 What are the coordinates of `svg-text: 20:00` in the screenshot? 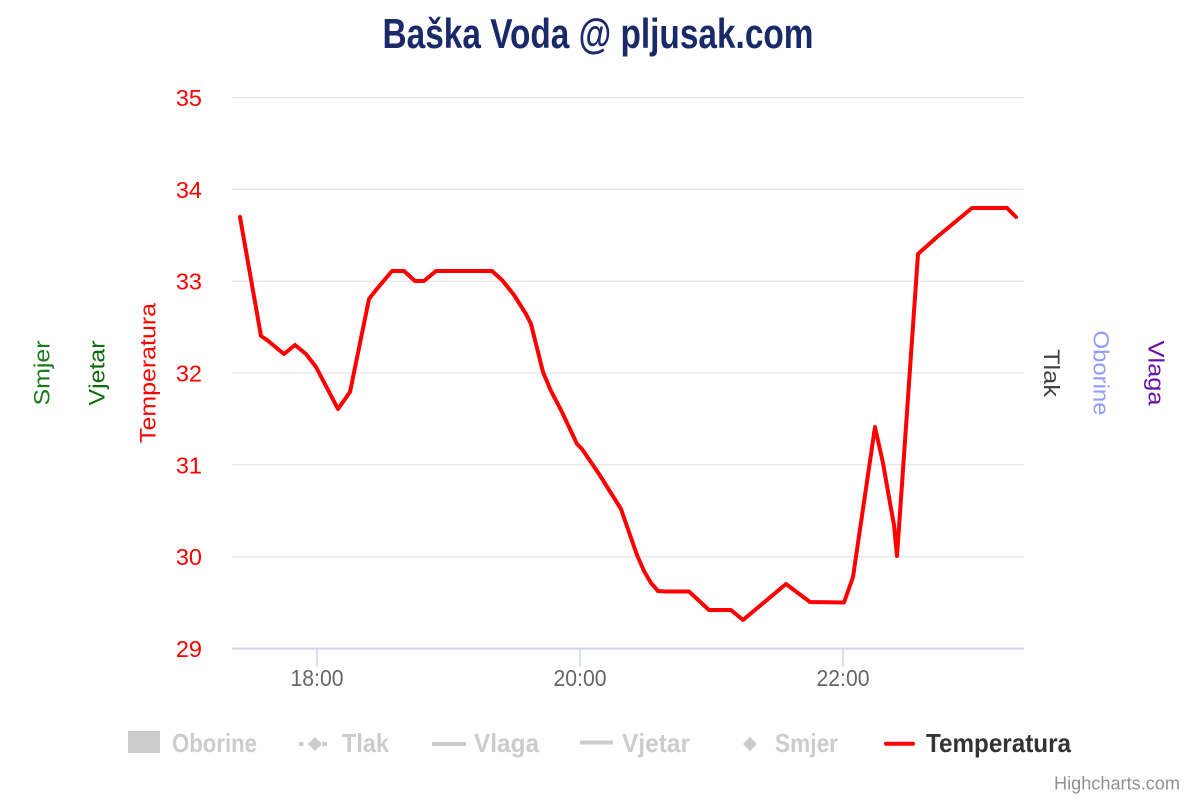 It's located at (580, 678).